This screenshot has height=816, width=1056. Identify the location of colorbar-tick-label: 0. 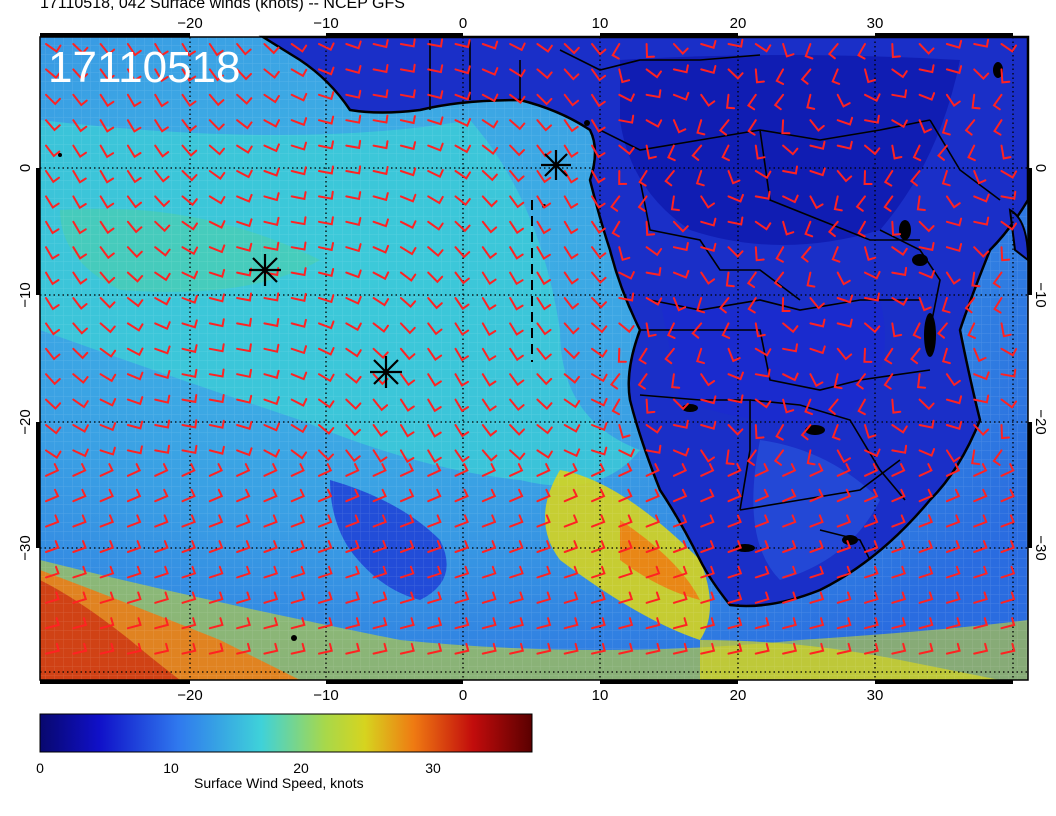
(40, 768).